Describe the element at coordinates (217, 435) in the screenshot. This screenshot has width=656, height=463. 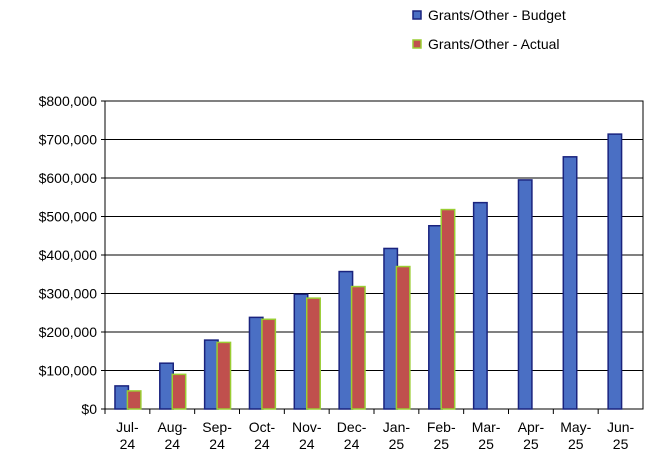
I see `x-tick-label: Sep-24` at that location.